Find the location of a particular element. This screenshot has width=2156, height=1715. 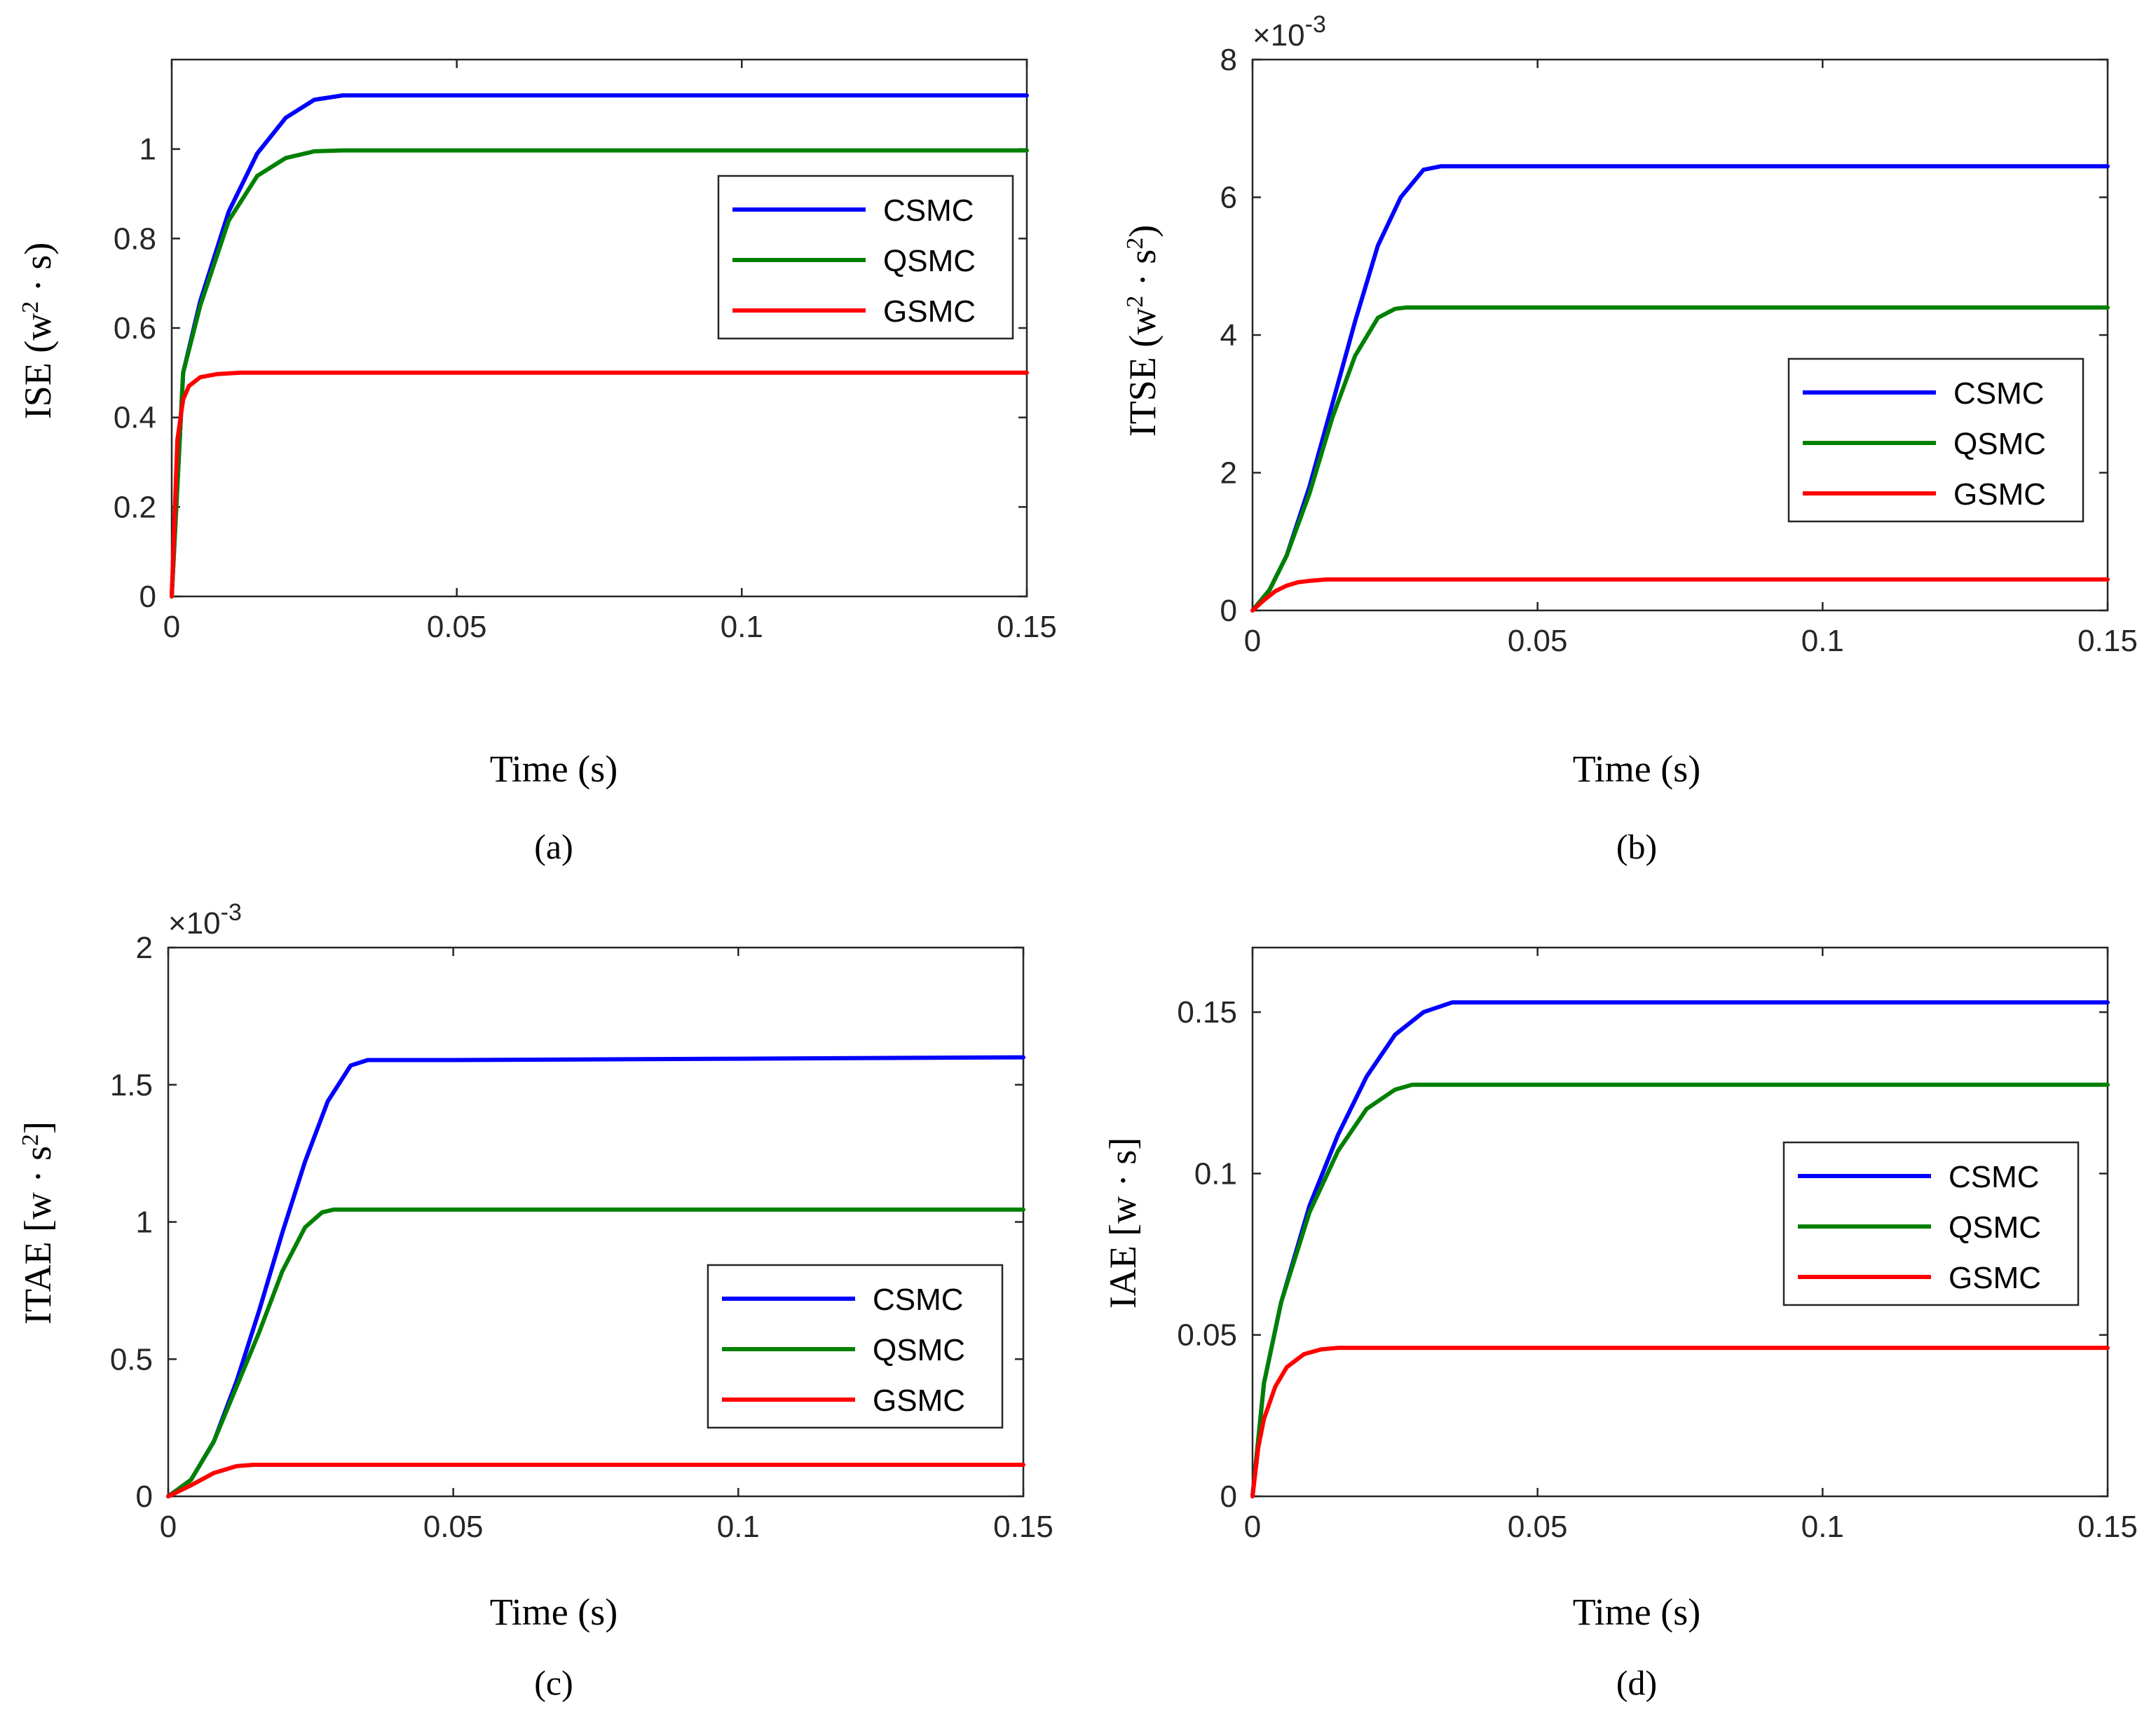

panel-label: (b) is located at coordinates (1636, 847).